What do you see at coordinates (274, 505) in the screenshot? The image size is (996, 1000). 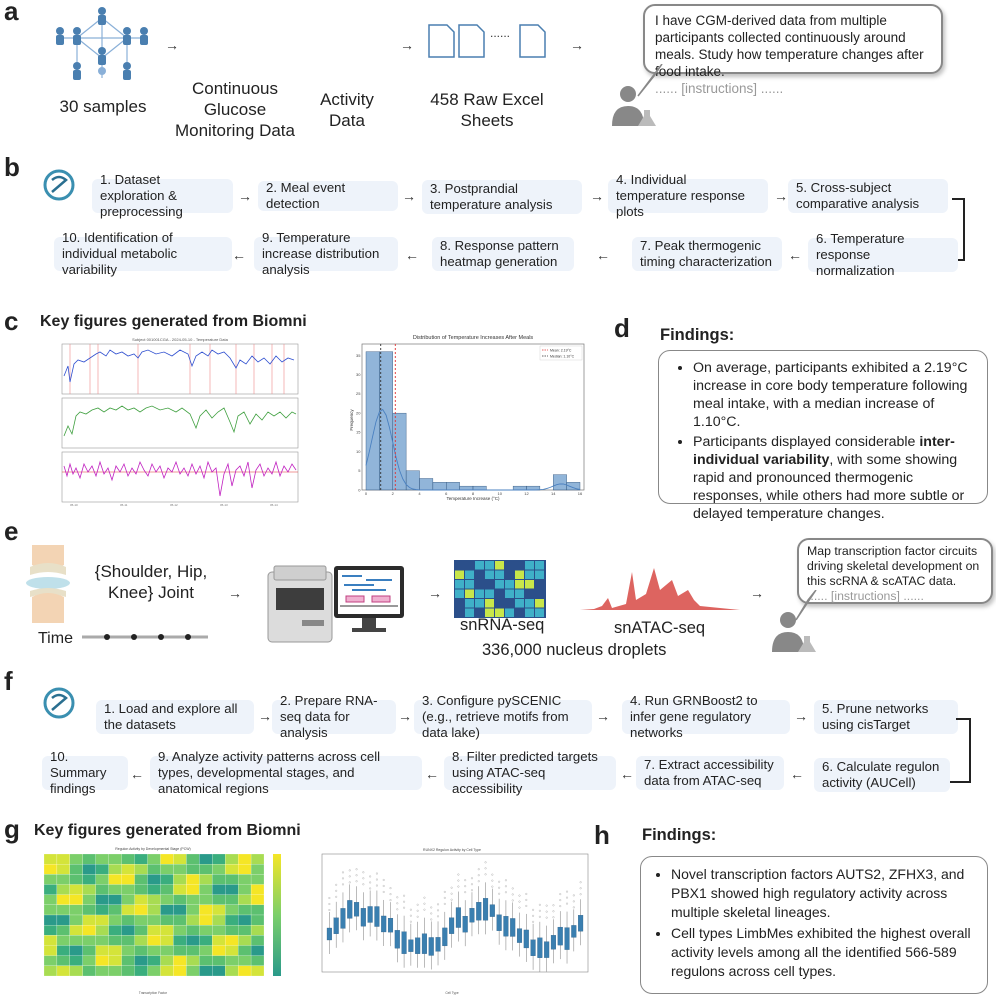 I see `svg-text: 05-14` at bounding box center [274, 505].